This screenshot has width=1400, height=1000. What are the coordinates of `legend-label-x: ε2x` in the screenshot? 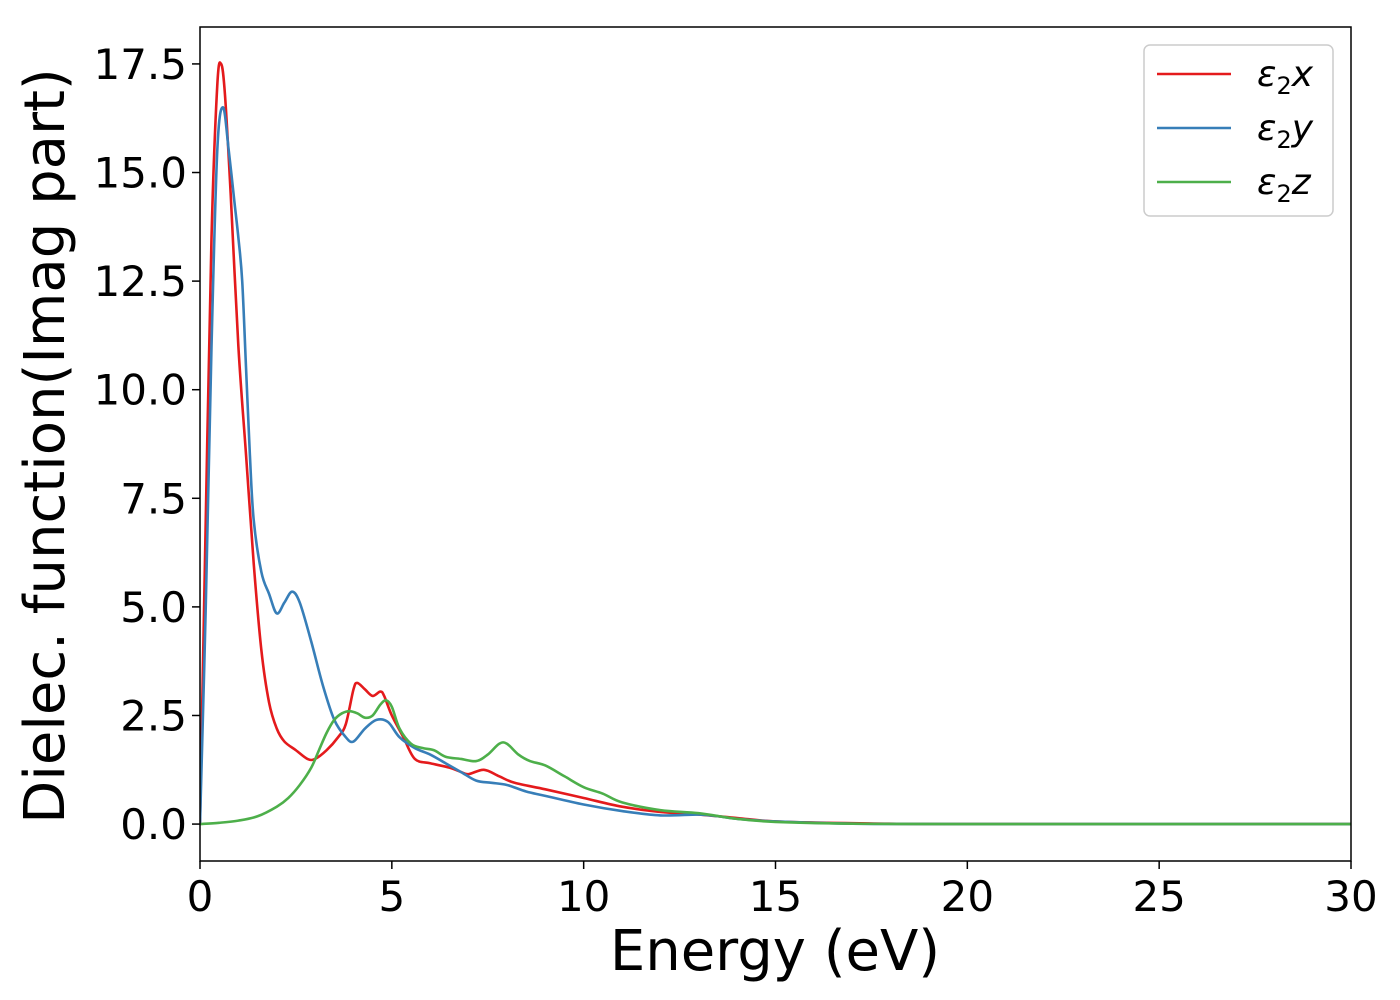 It's located at (1285, 77).